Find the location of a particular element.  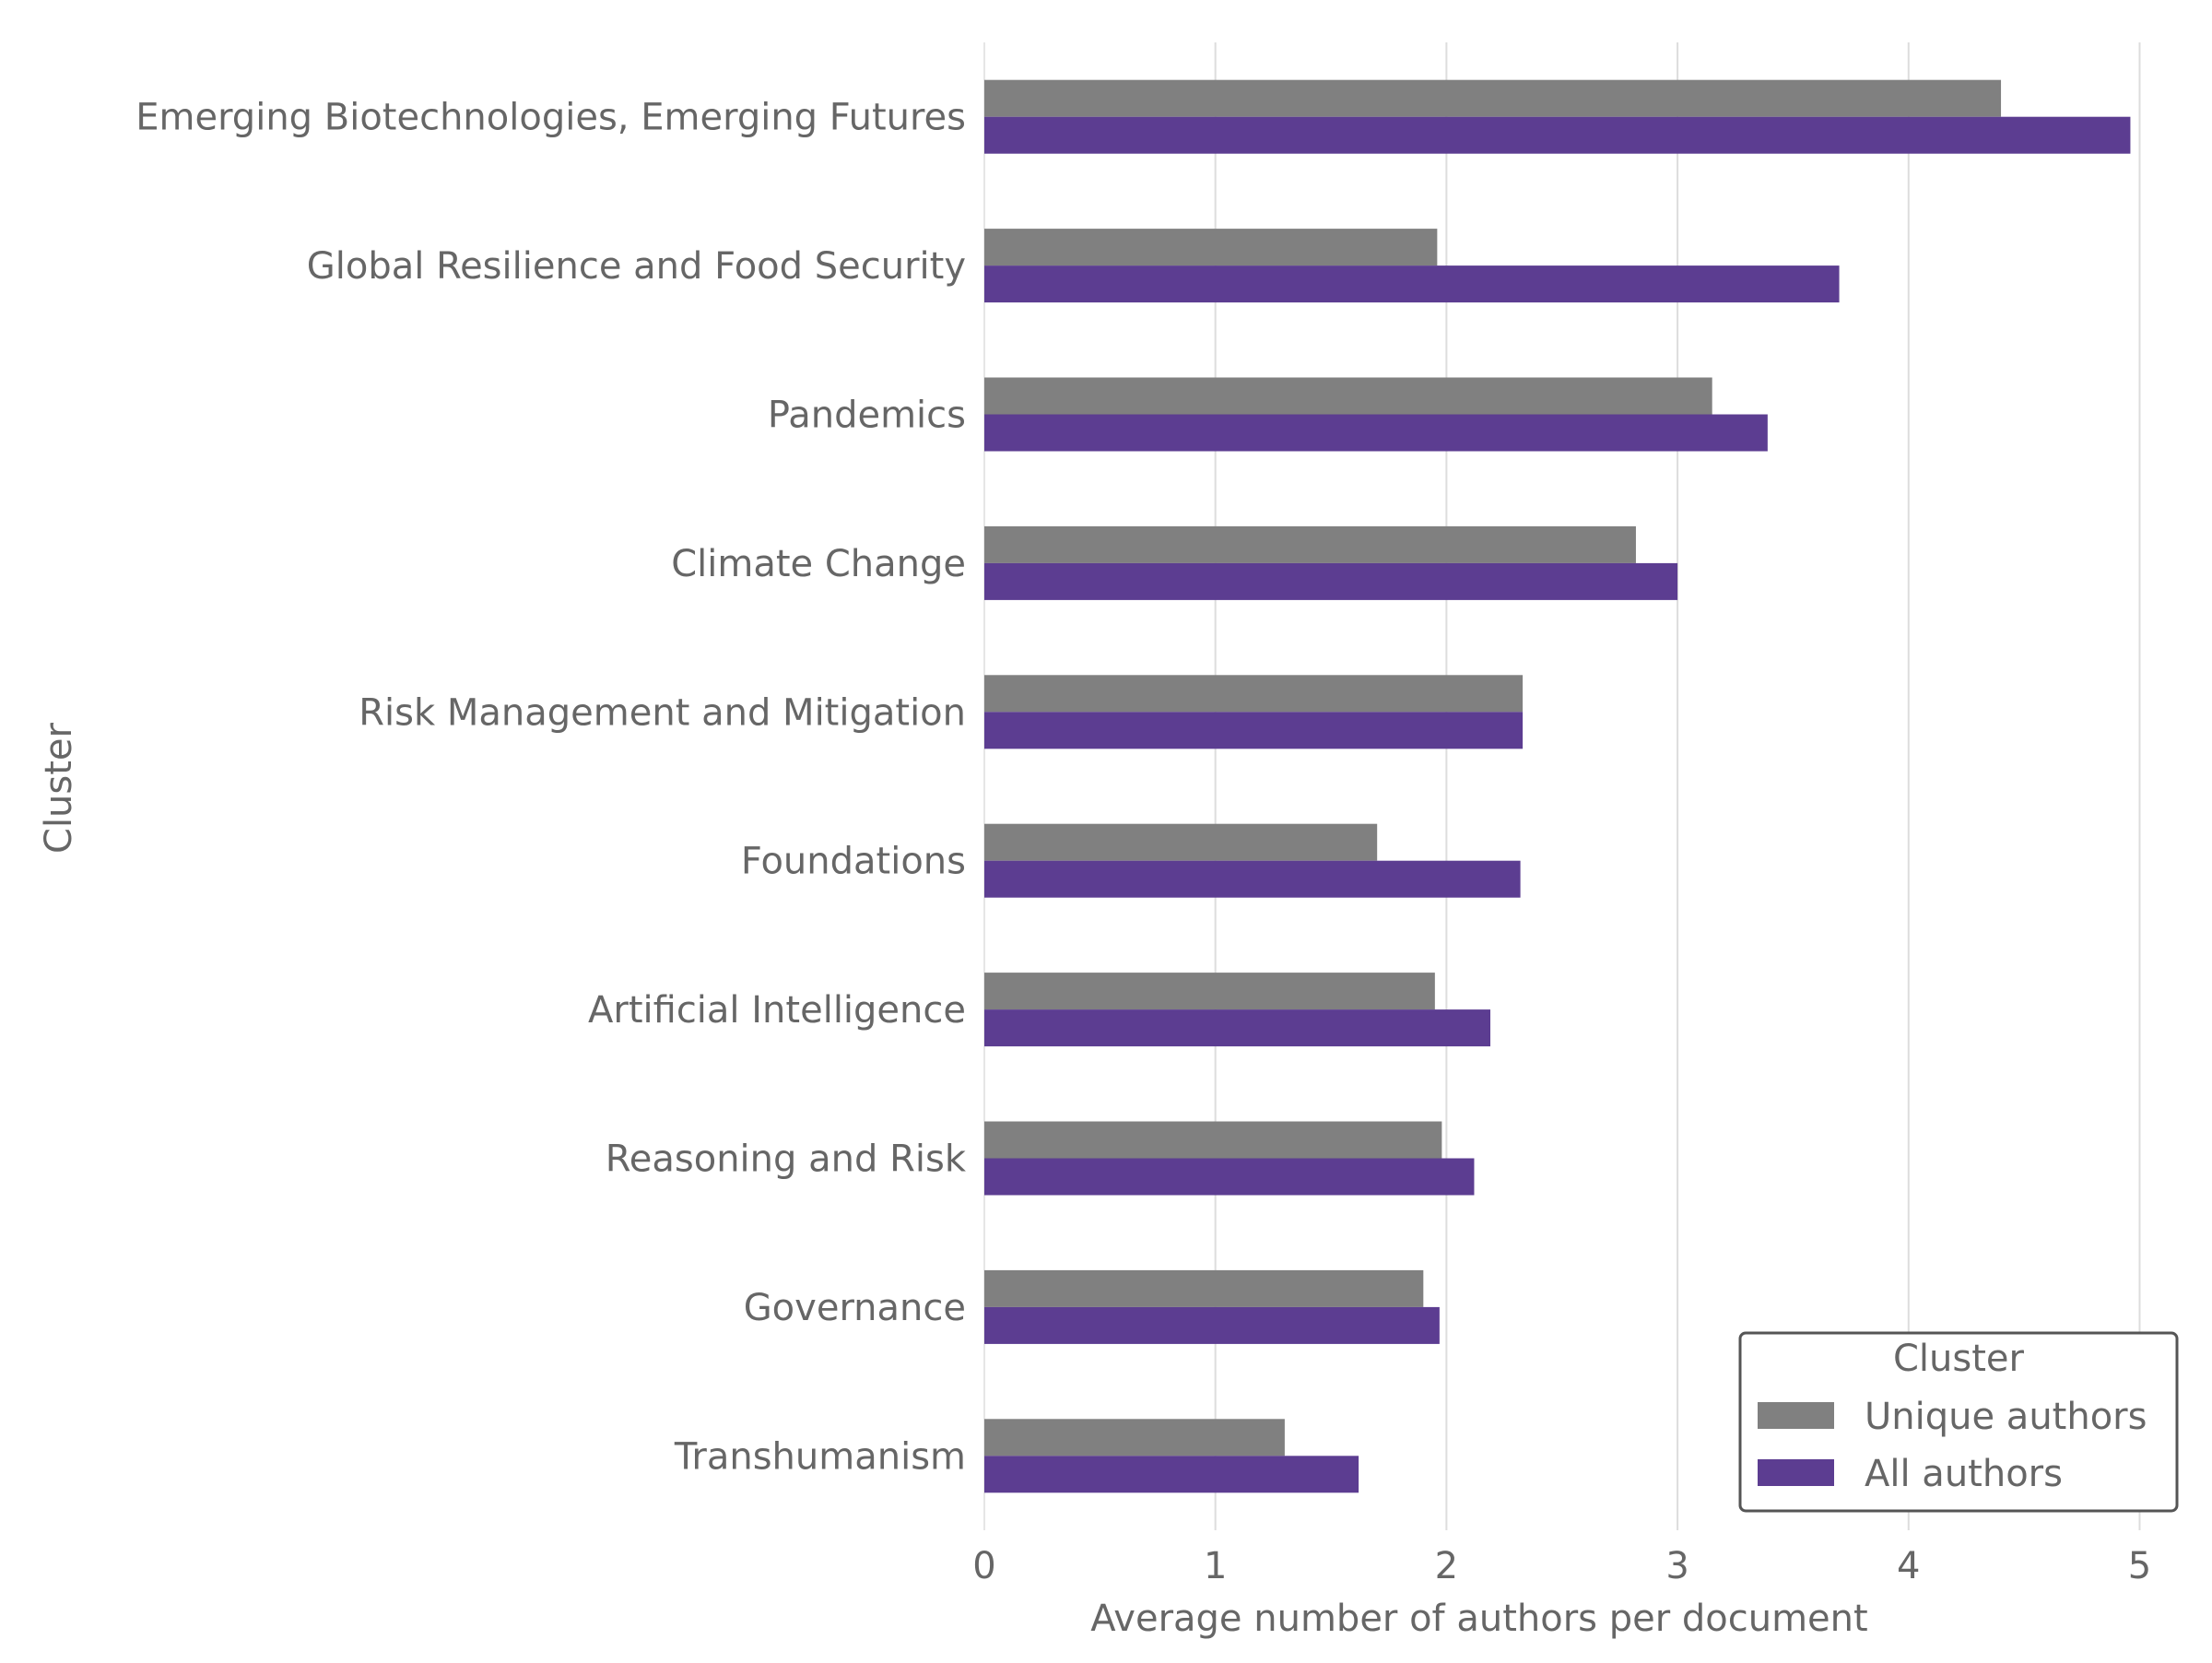

y-tick-label: Pandemics is located at coordinates (867, 416).